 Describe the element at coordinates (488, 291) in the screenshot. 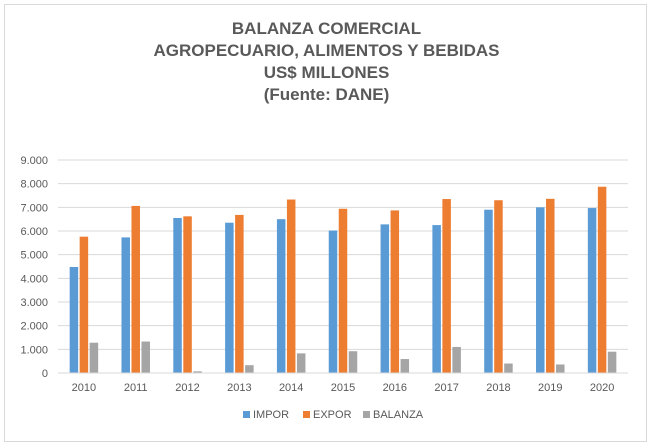

I see `bar-impor-2018` at that location.